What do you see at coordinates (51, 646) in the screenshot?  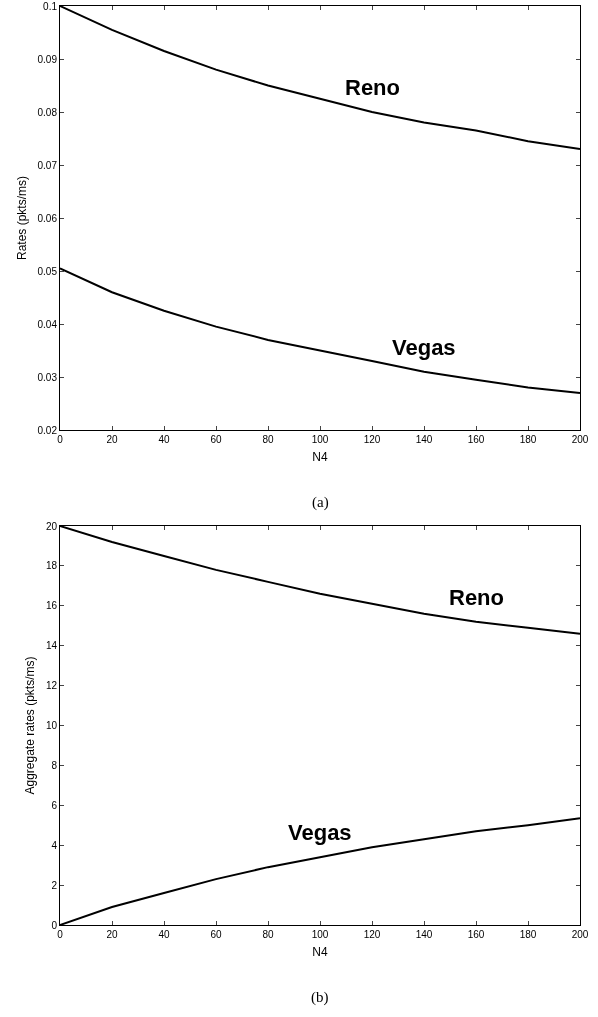 I see `y-tick-label: 14` at bounding box center [51, 646].